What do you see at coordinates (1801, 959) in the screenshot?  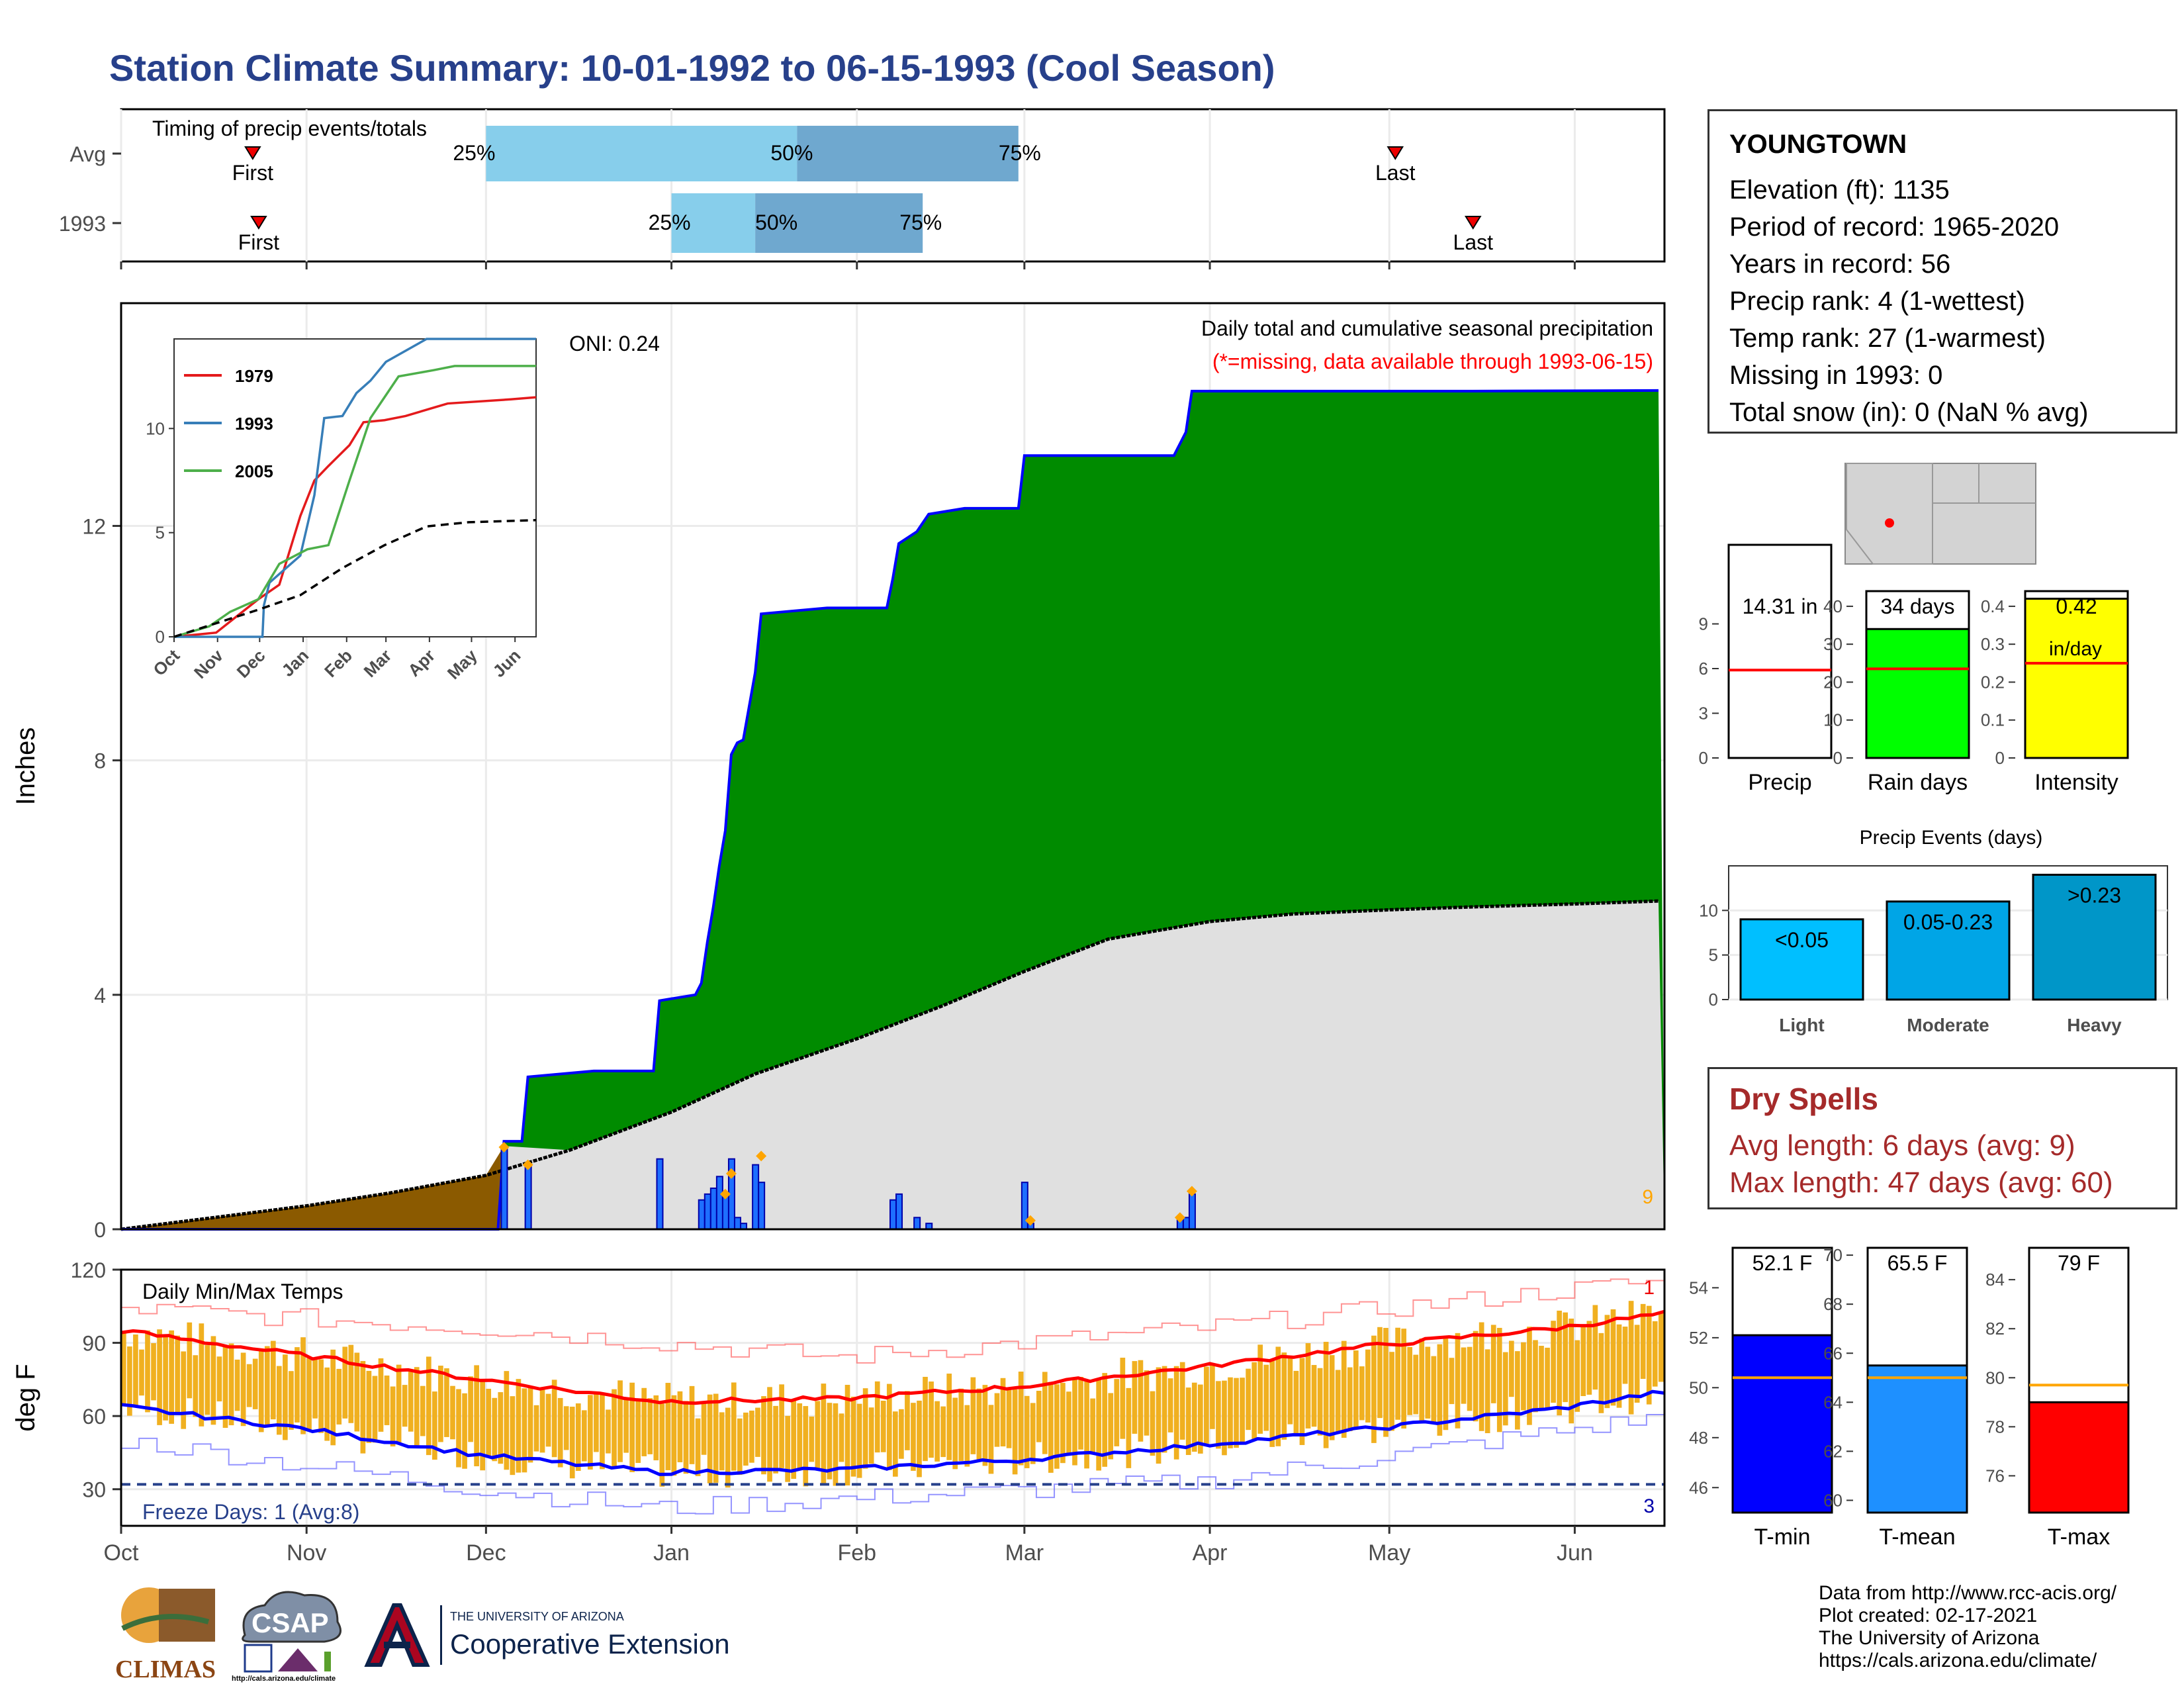 I see `events-bar` at bounding box center [1801, 959].